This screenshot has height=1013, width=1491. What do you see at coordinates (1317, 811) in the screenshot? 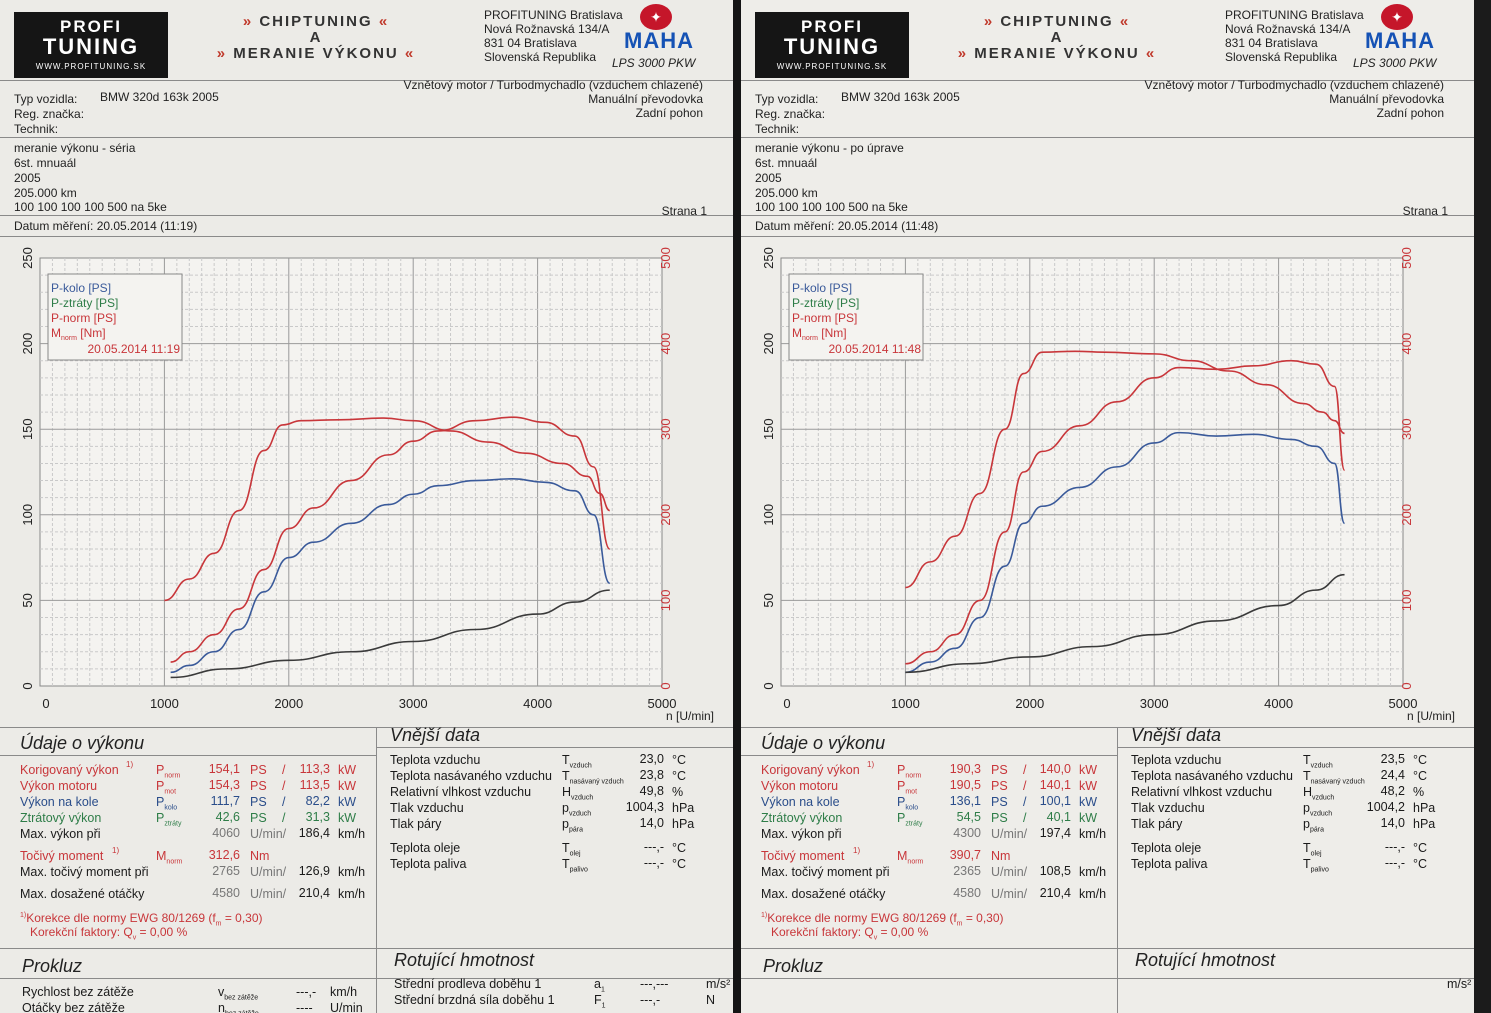
I see `ext-symbol: pvzduch` at bounding box center [1317, 811].